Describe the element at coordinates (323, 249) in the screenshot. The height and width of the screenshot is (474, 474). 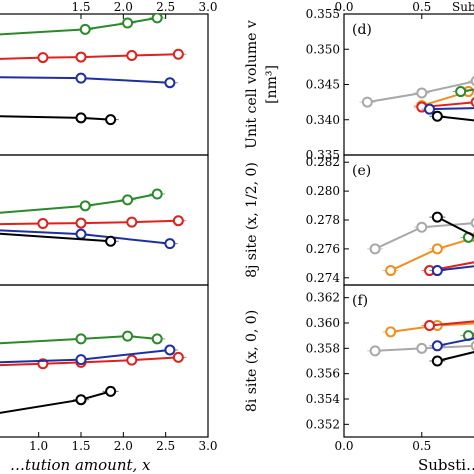
I see `y-tick-label: 0.276` at that location.